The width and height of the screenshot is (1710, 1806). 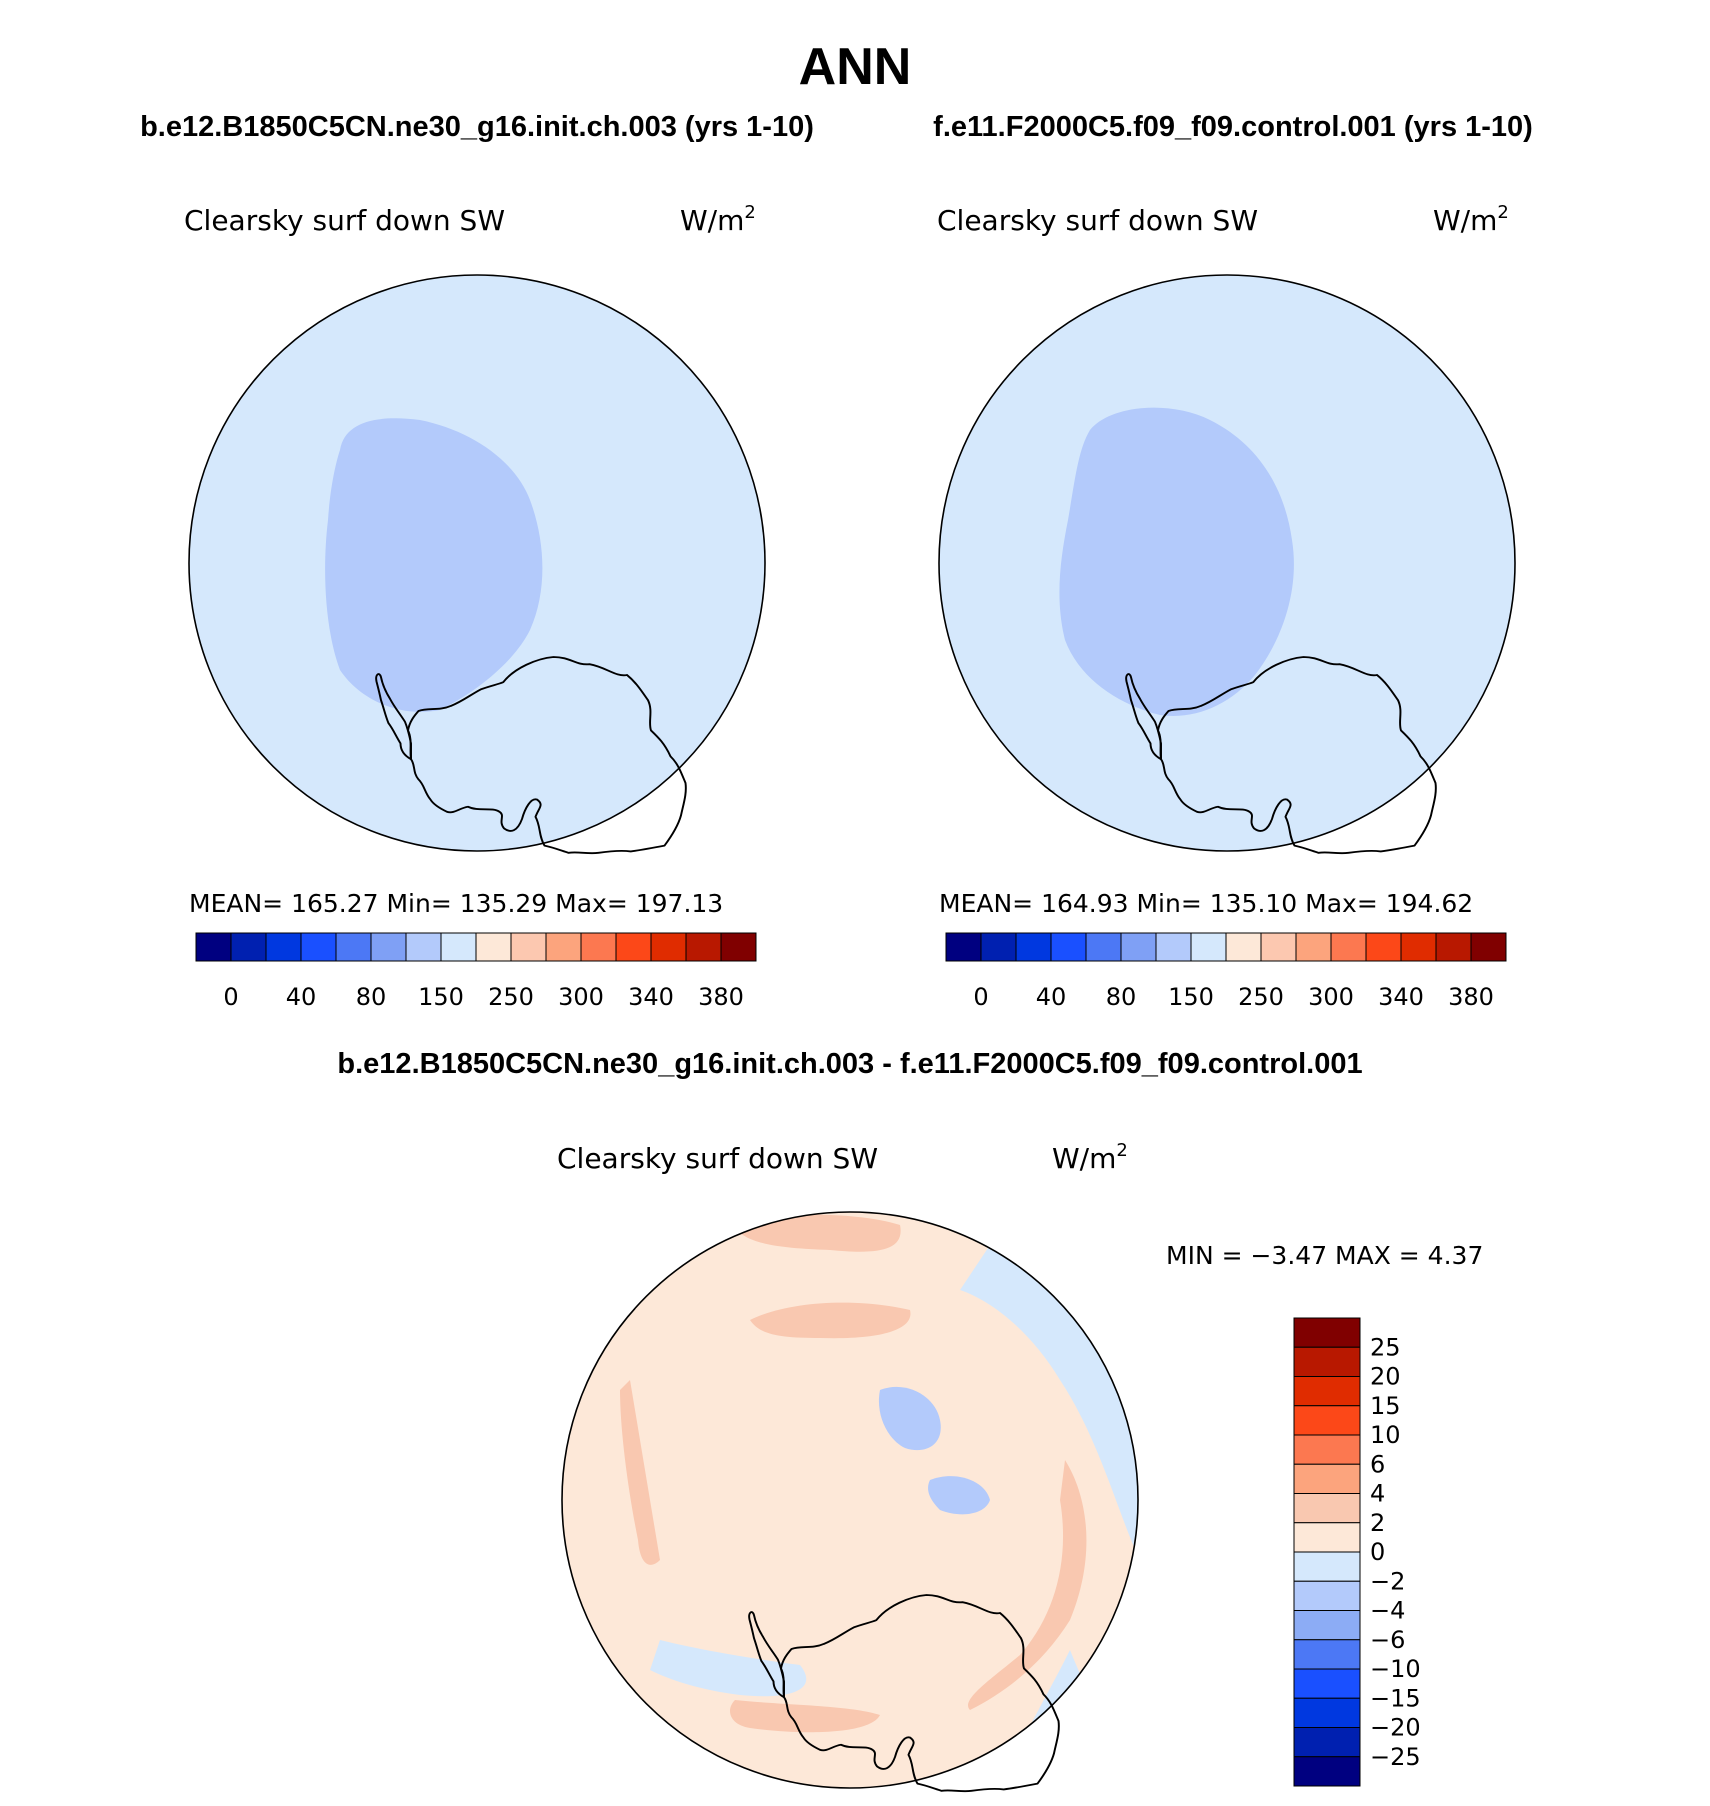 What do you see at coordinates (1387, 1640) in the screenshot?
I see `colorbar-diff-tick-label: −6` at bounding box center [1387, 1640].